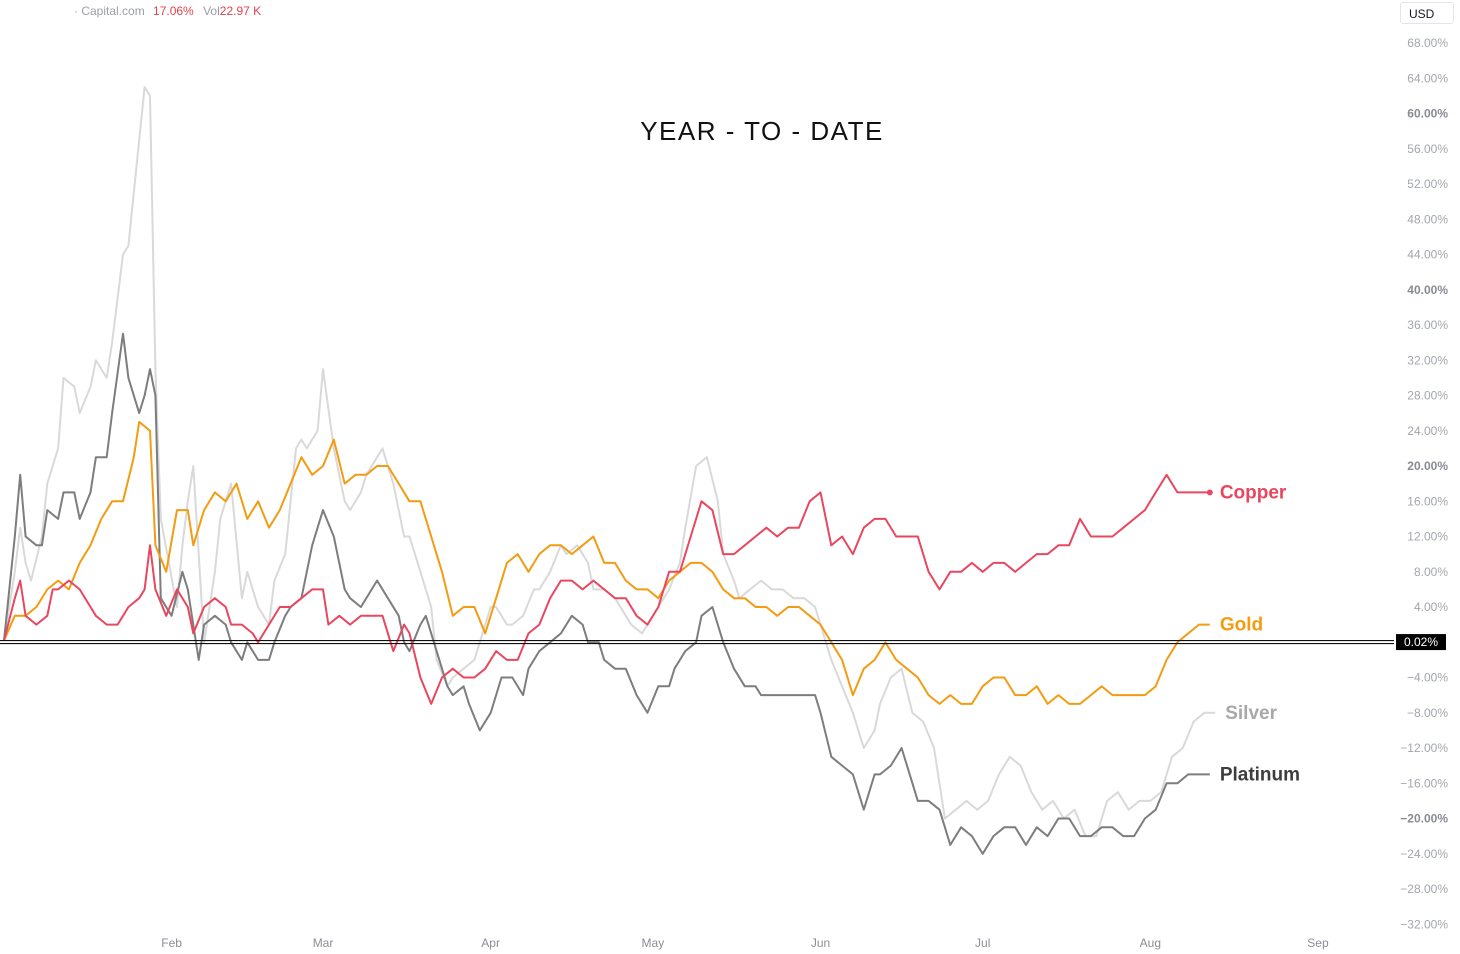 The image size is (1460, 954). Describe the element at coordinates (1427, 713) in the screenshot. I see `y-tick-label: −8.00%` at that location.